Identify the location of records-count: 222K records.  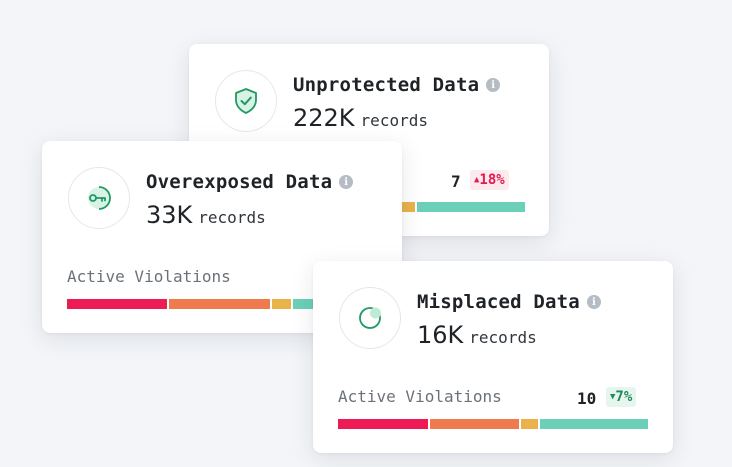
(360, 118).